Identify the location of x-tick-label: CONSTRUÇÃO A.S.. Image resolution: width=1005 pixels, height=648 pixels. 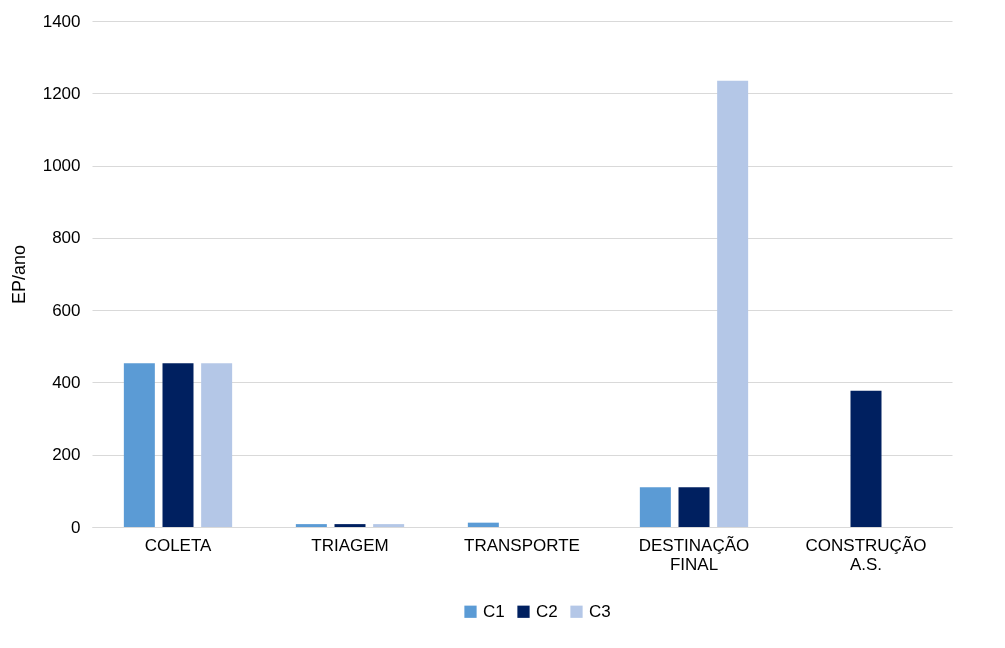
(866, 554).